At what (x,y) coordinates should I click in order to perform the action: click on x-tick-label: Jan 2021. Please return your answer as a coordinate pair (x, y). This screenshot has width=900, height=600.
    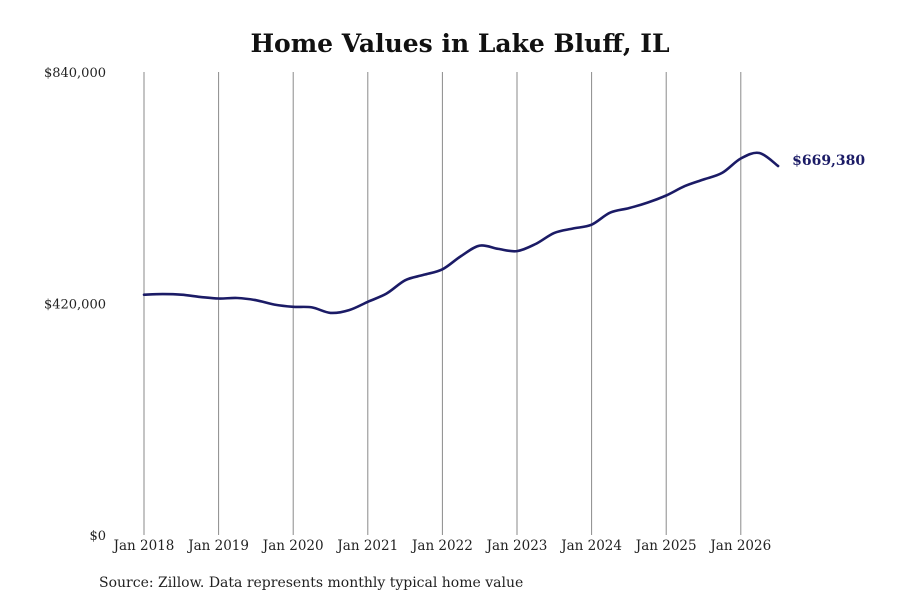
    Looking at the image, I should click on (366, 546).